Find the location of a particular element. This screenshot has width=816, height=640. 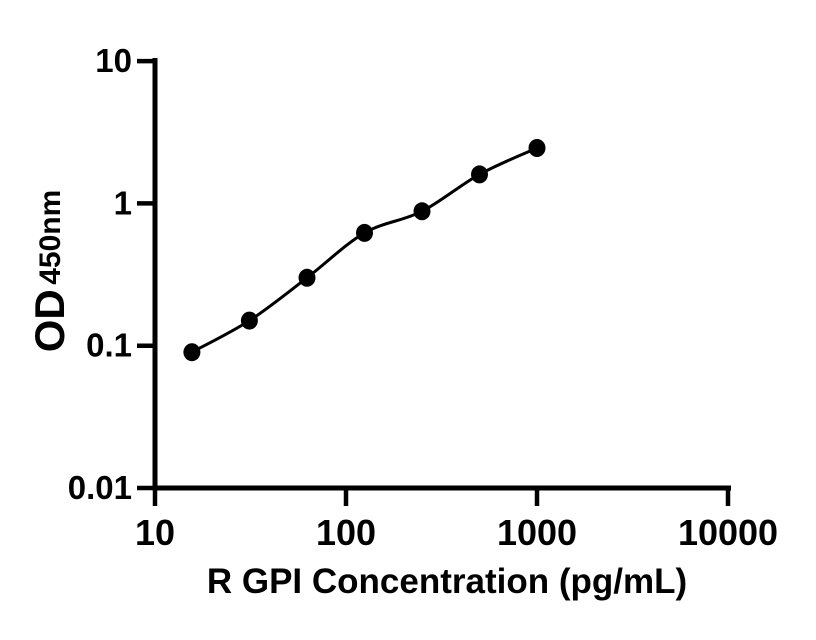

x-axis-ticks is located at coordinates (441, 497).